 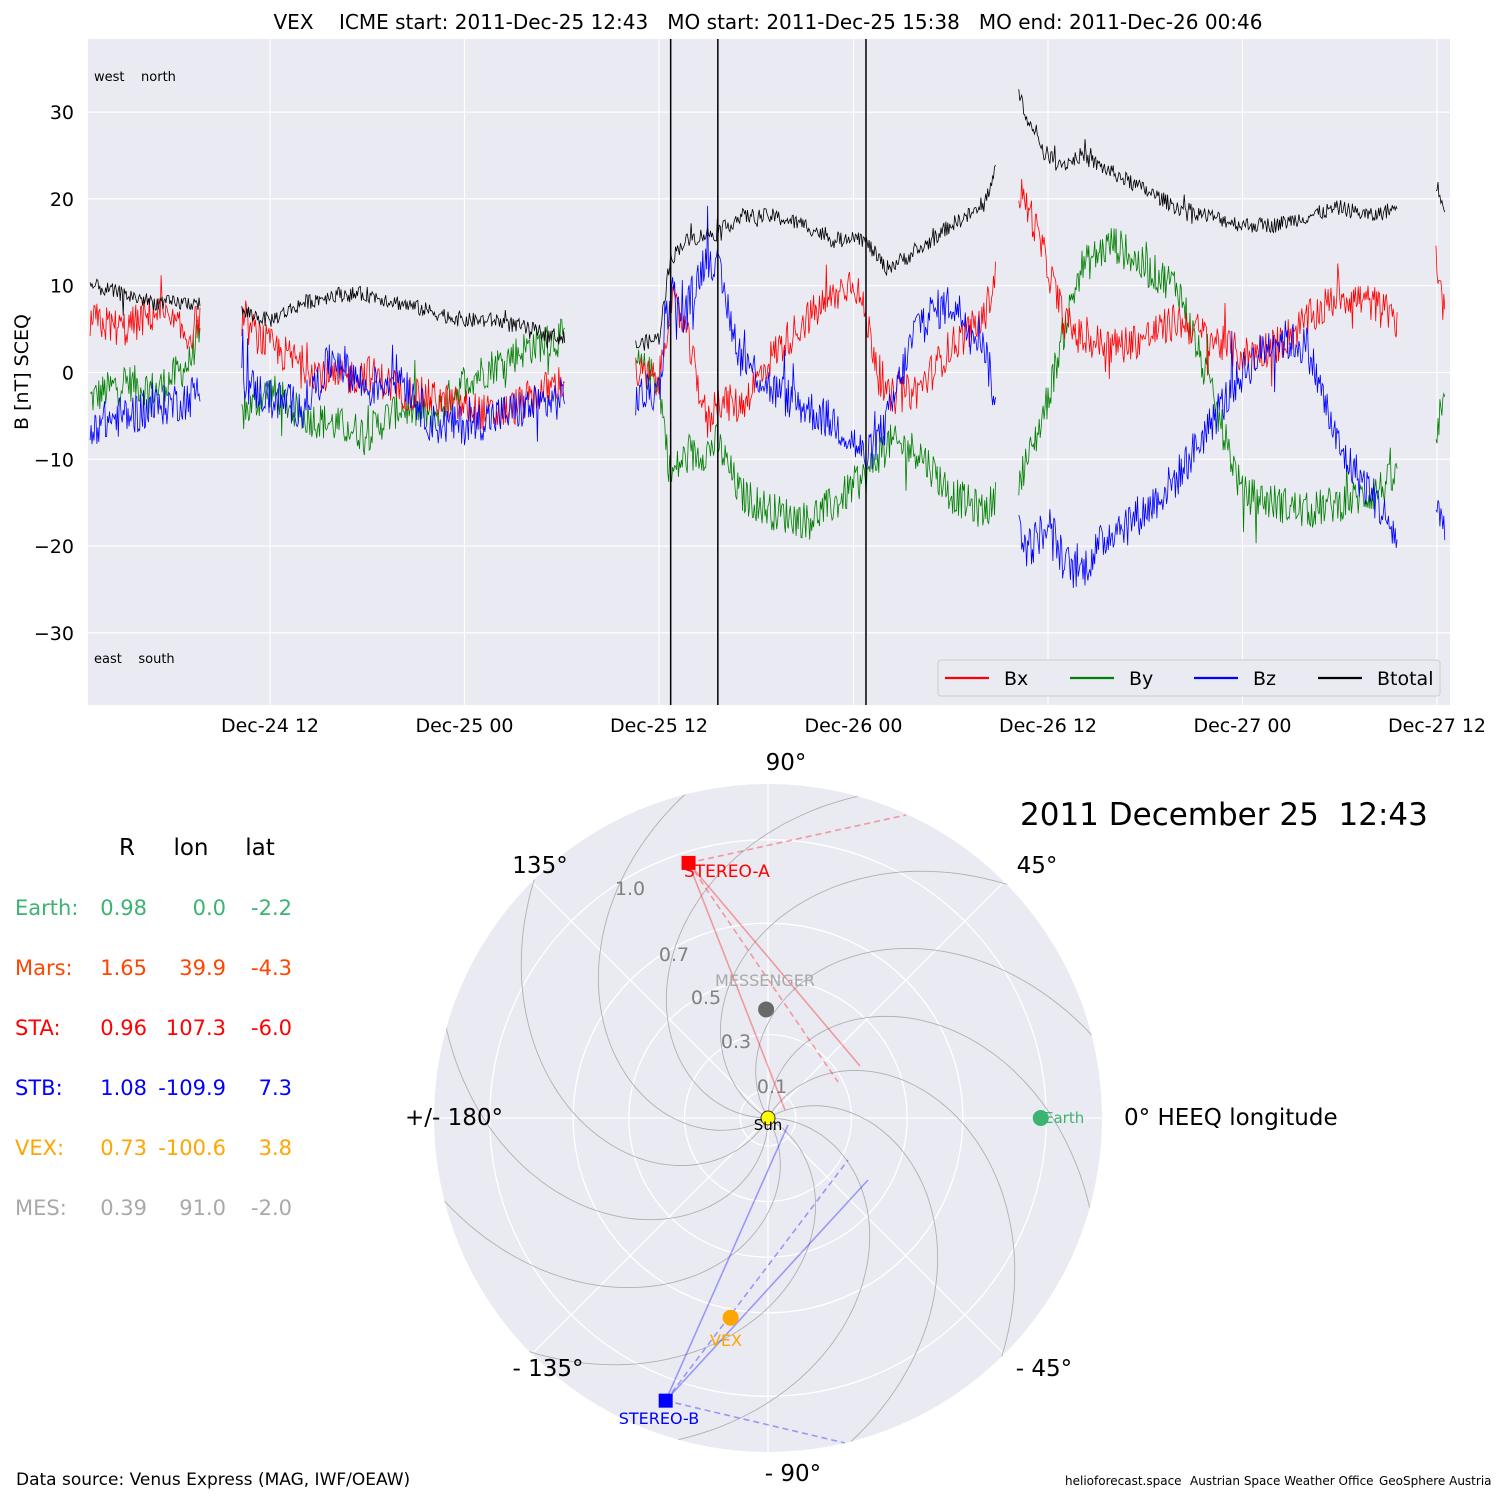 What do you see at coordinates (39, 1088) in the screenshot?
I see `table-row-name: STB:` at bounding box center [39, 1088].